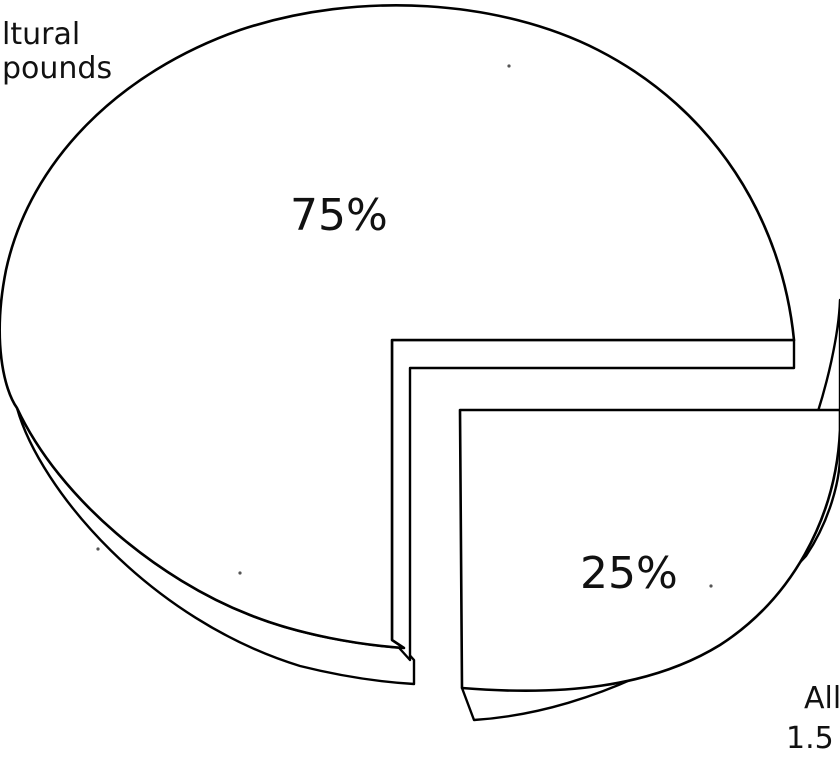 The height and width of the screenshot is (779, 840). Describe the element at coordinates (629, 573) in the screenshot. I see `pie-label-25: 25%` at that location.